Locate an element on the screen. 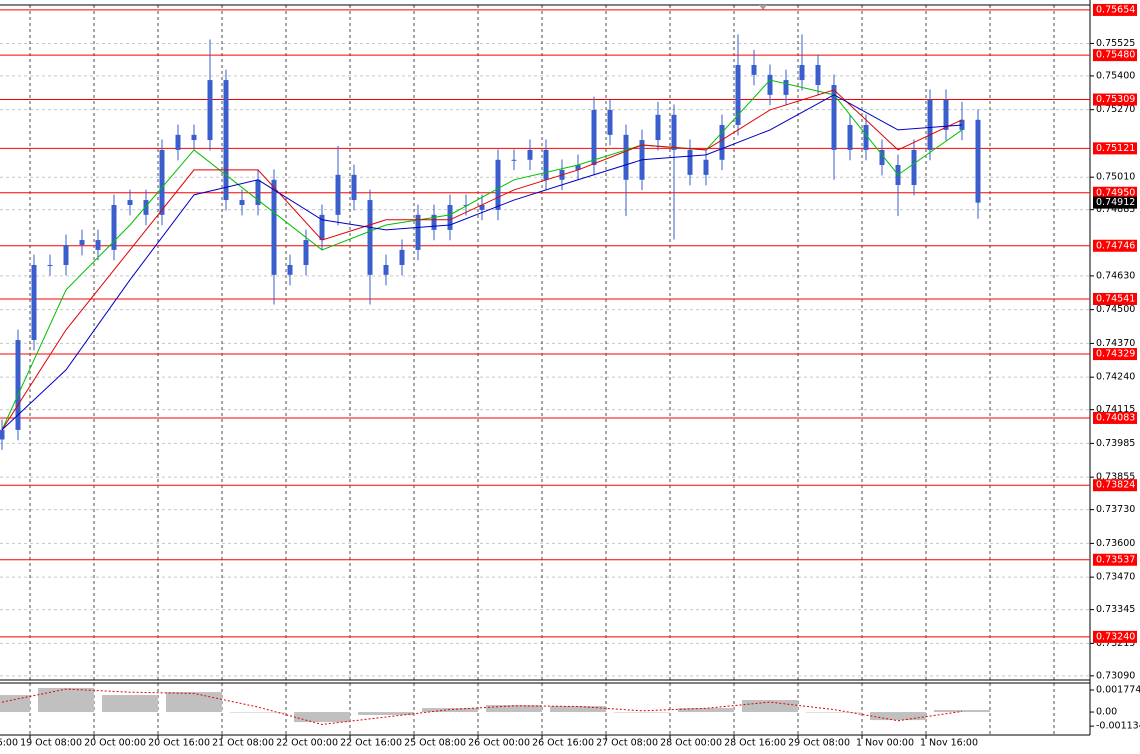  level-label: 0.73537 is located at coordinates (1115, 559).